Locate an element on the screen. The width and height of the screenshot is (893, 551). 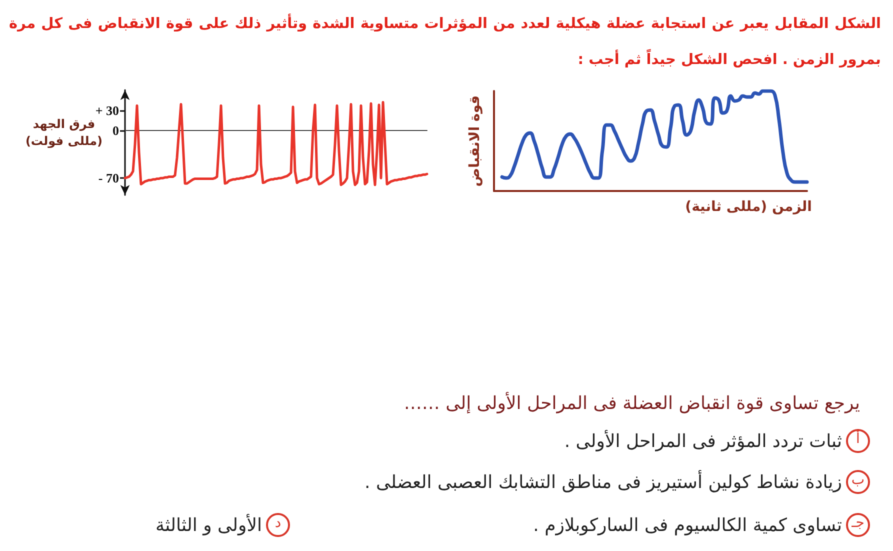
text: ثبات تردد المؤثر فى المراحل الأولى . is located at coordinates (703, 441).